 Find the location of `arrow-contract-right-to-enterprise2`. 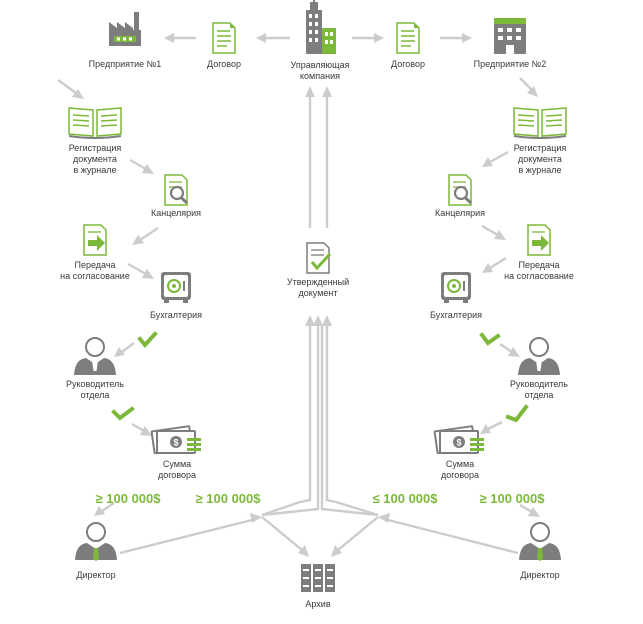

arrow-contract-right-to-enterprise2 is located at coordinates (456, 38).